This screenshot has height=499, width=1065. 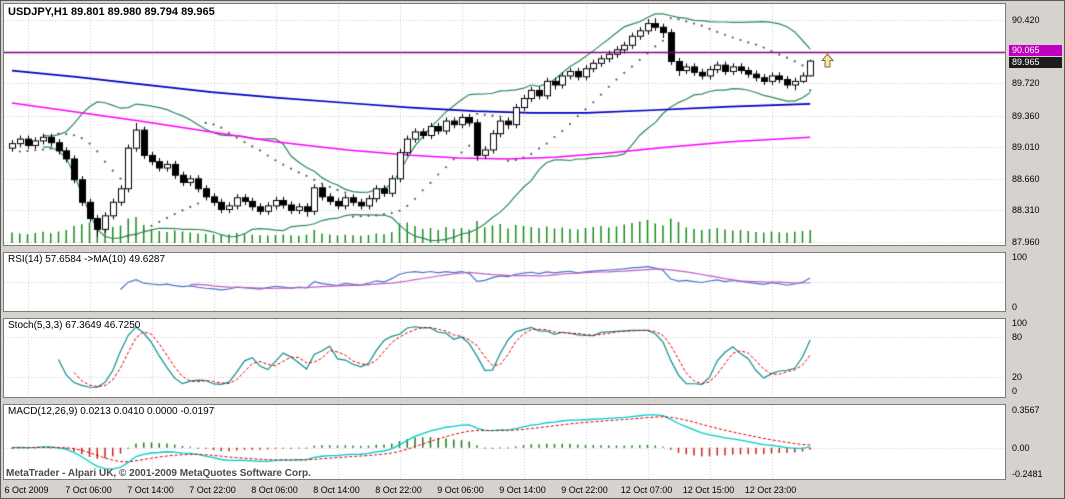 What do you see at coordinates (150, 490) in the screenshot?
I see `time-label: 7 Oct 14:00` at bounding box center [150, 490].